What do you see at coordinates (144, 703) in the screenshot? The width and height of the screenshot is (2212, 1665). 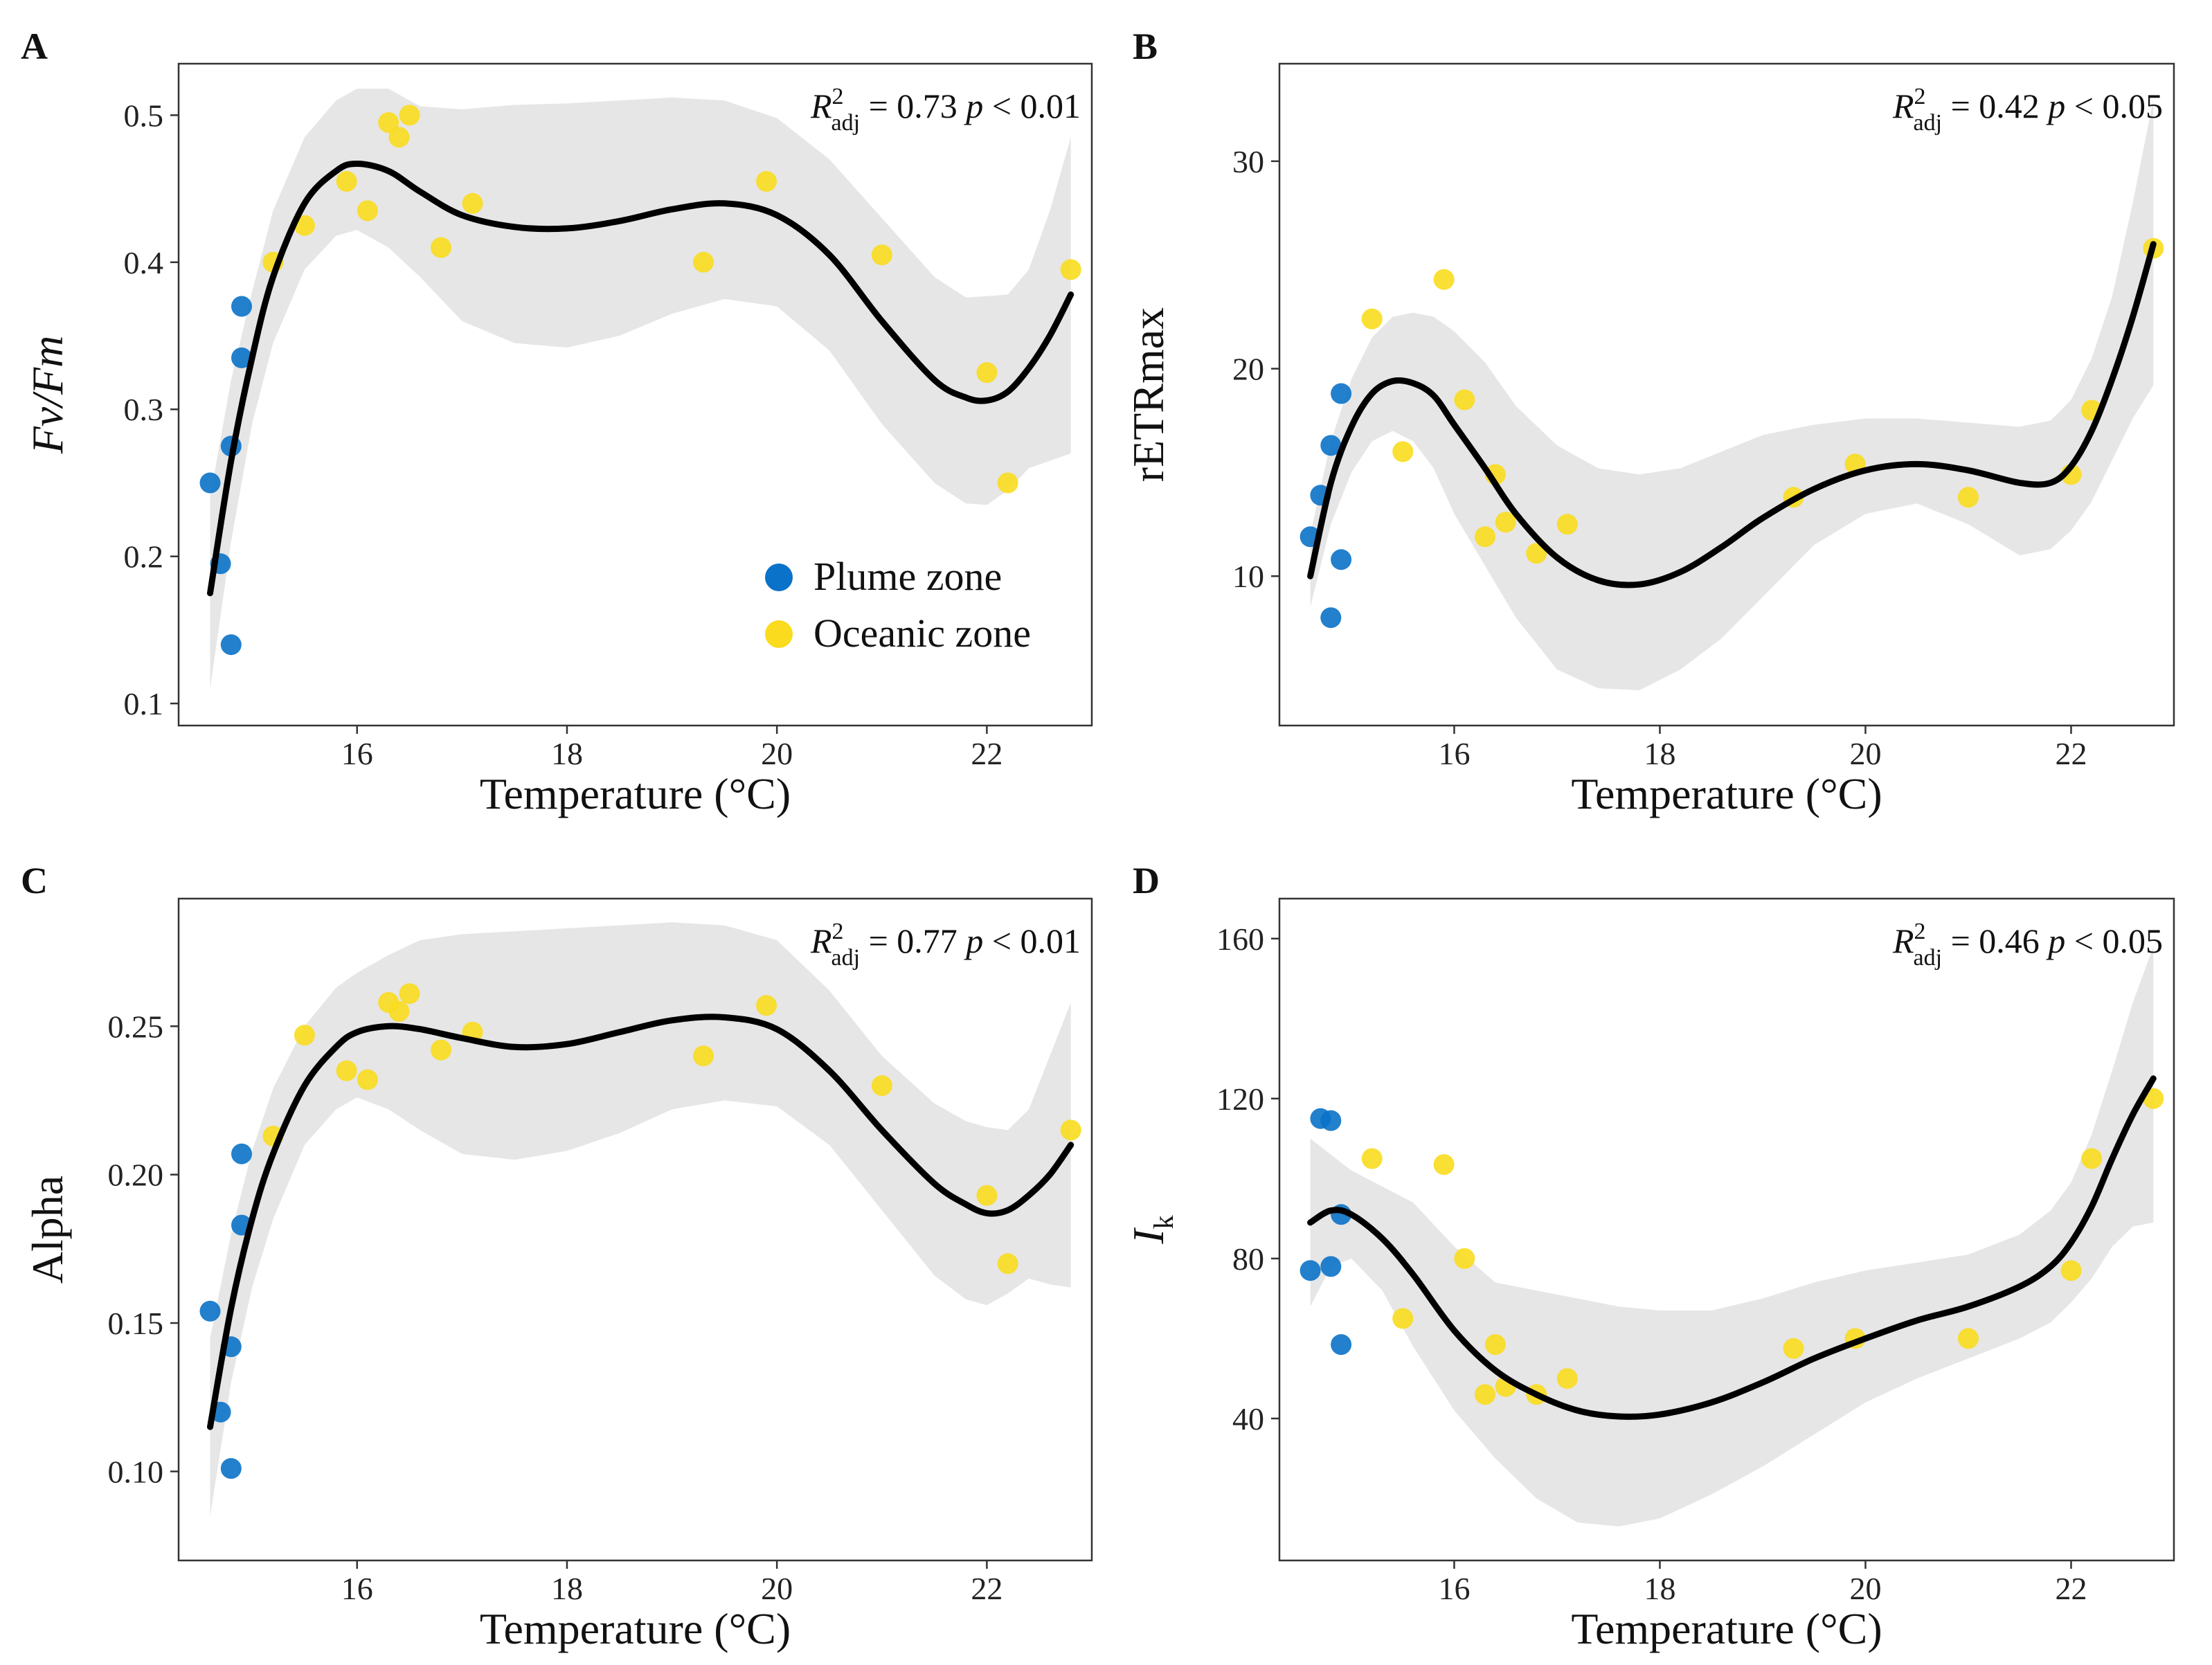 I see `y-tick-label: 0.1` at bounding box center [144, 703].